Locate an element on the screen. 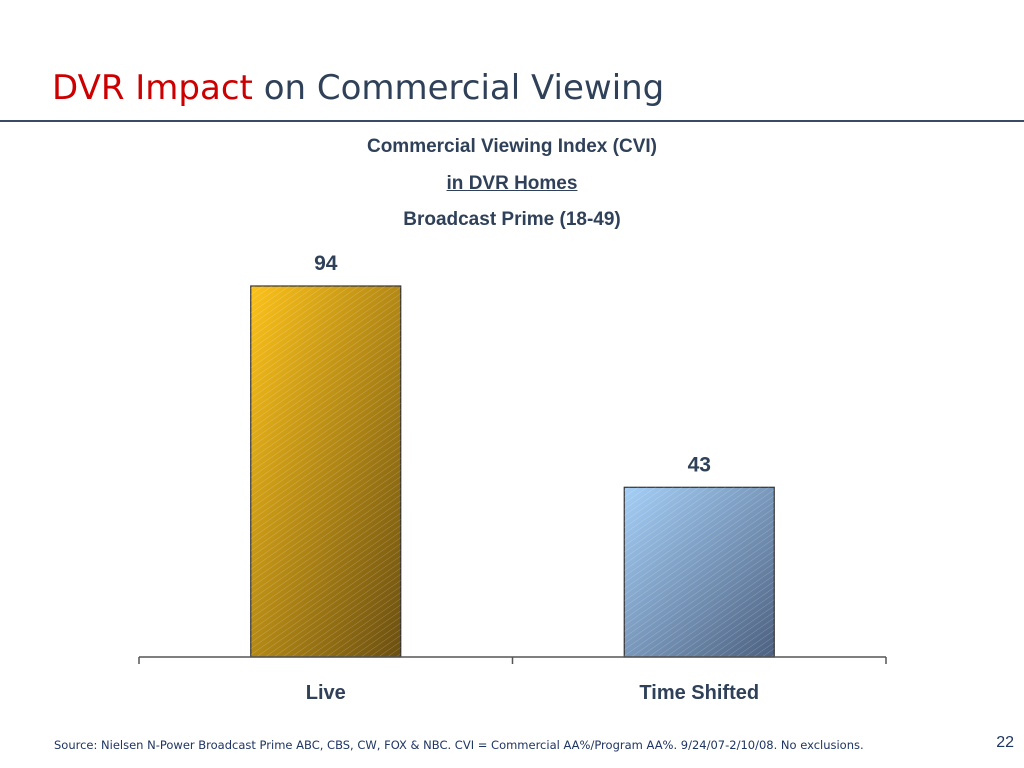 This screenshot has height=768, width=1024. chart-subtitle: in DVR Homes is located at coordinates (512, 183).